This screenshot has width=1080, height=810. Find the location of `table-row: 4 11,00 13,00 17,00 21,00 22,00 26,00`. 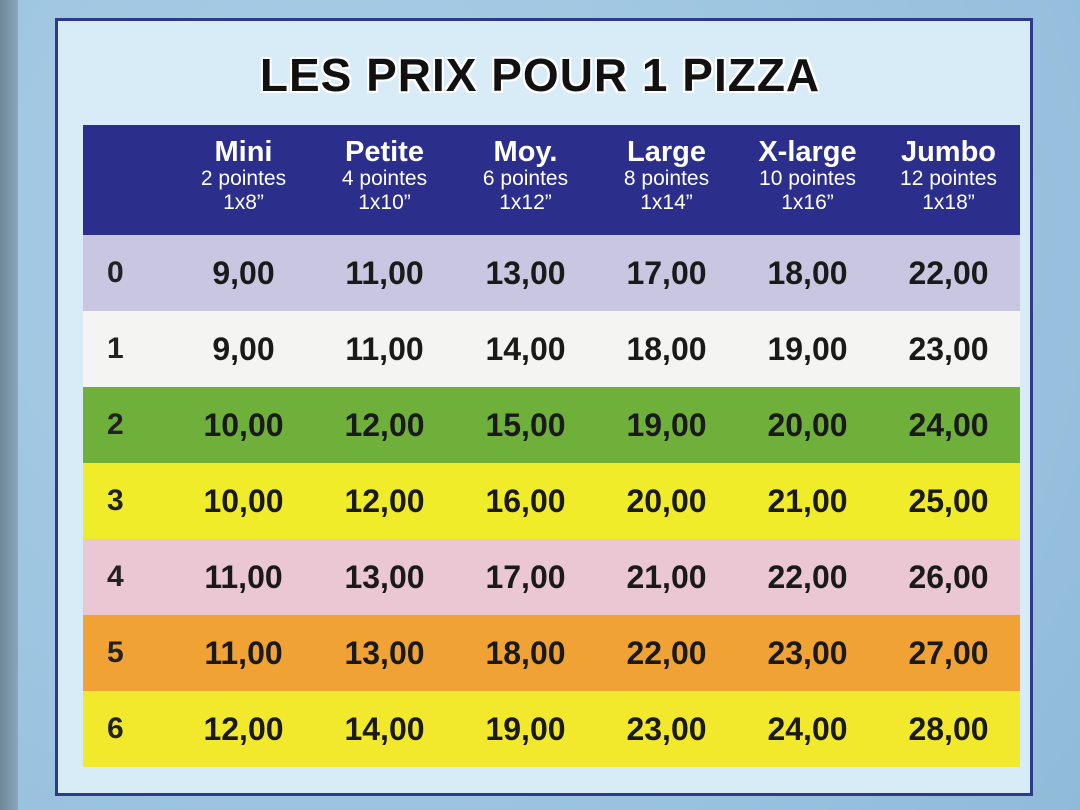

table-row: 4 11,00 13,00 17,00 21,00 22,00 26,00 is located at coordinates (551, 577).